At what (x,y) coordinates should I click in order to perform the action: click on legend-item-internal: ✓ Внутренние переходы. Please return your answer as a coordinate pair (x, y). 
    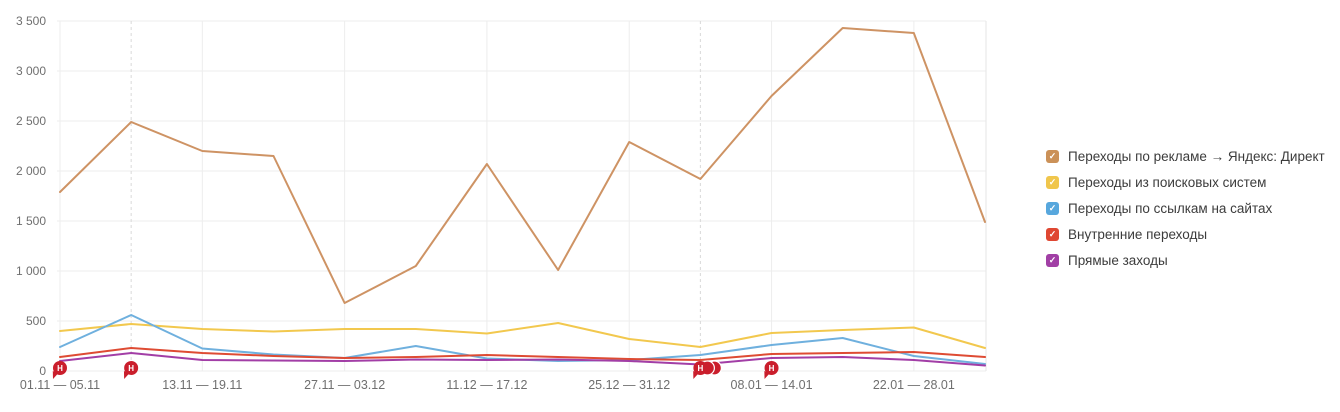
    Looking at the image, I should click on (1192, 234).